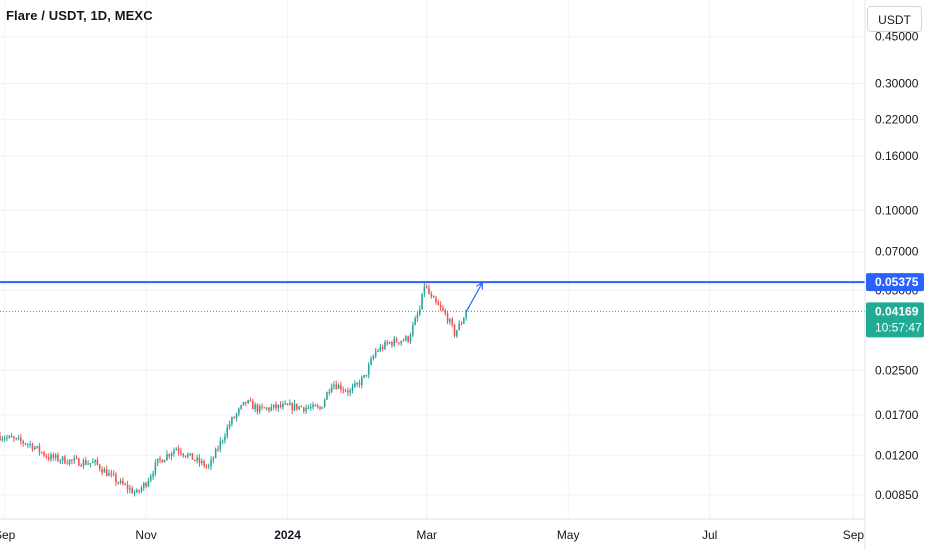 The width and height of the screenshot is (932, 550). I want to click on y-tick-label: 0.10000, so click(897, 210).